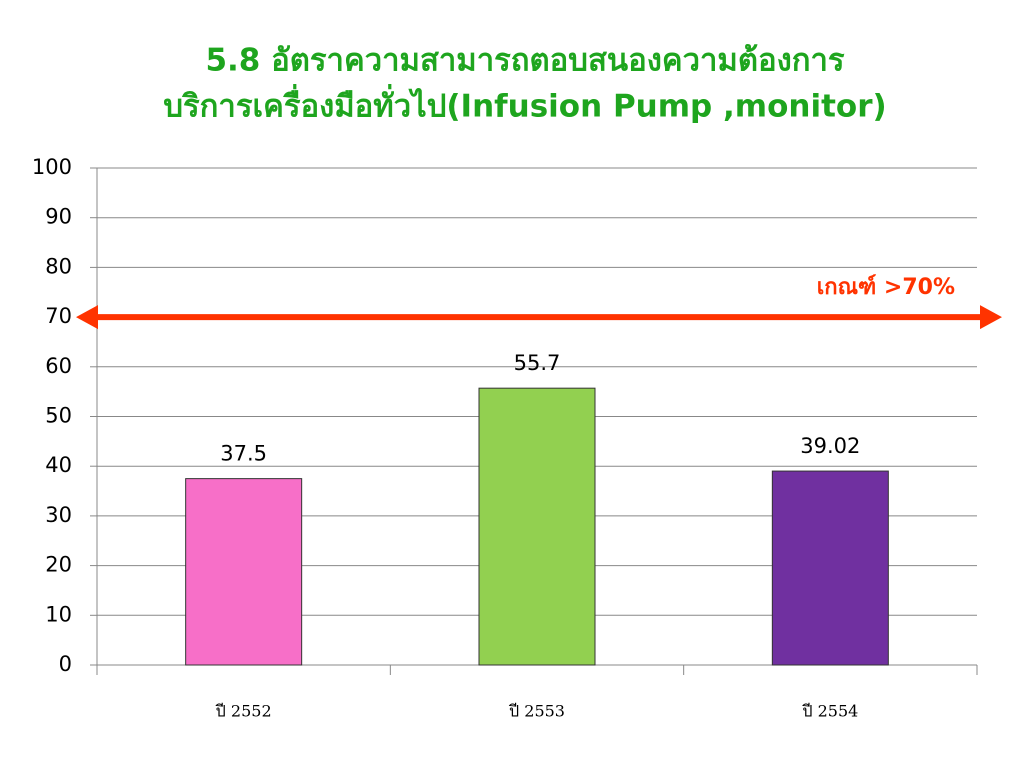 This screenshot has width=1024, height=768. What do you see at coordinates (537, 711) in the screenshot?
I see `x-tick-label: ปี 2553` at bounding box center [537, 711].